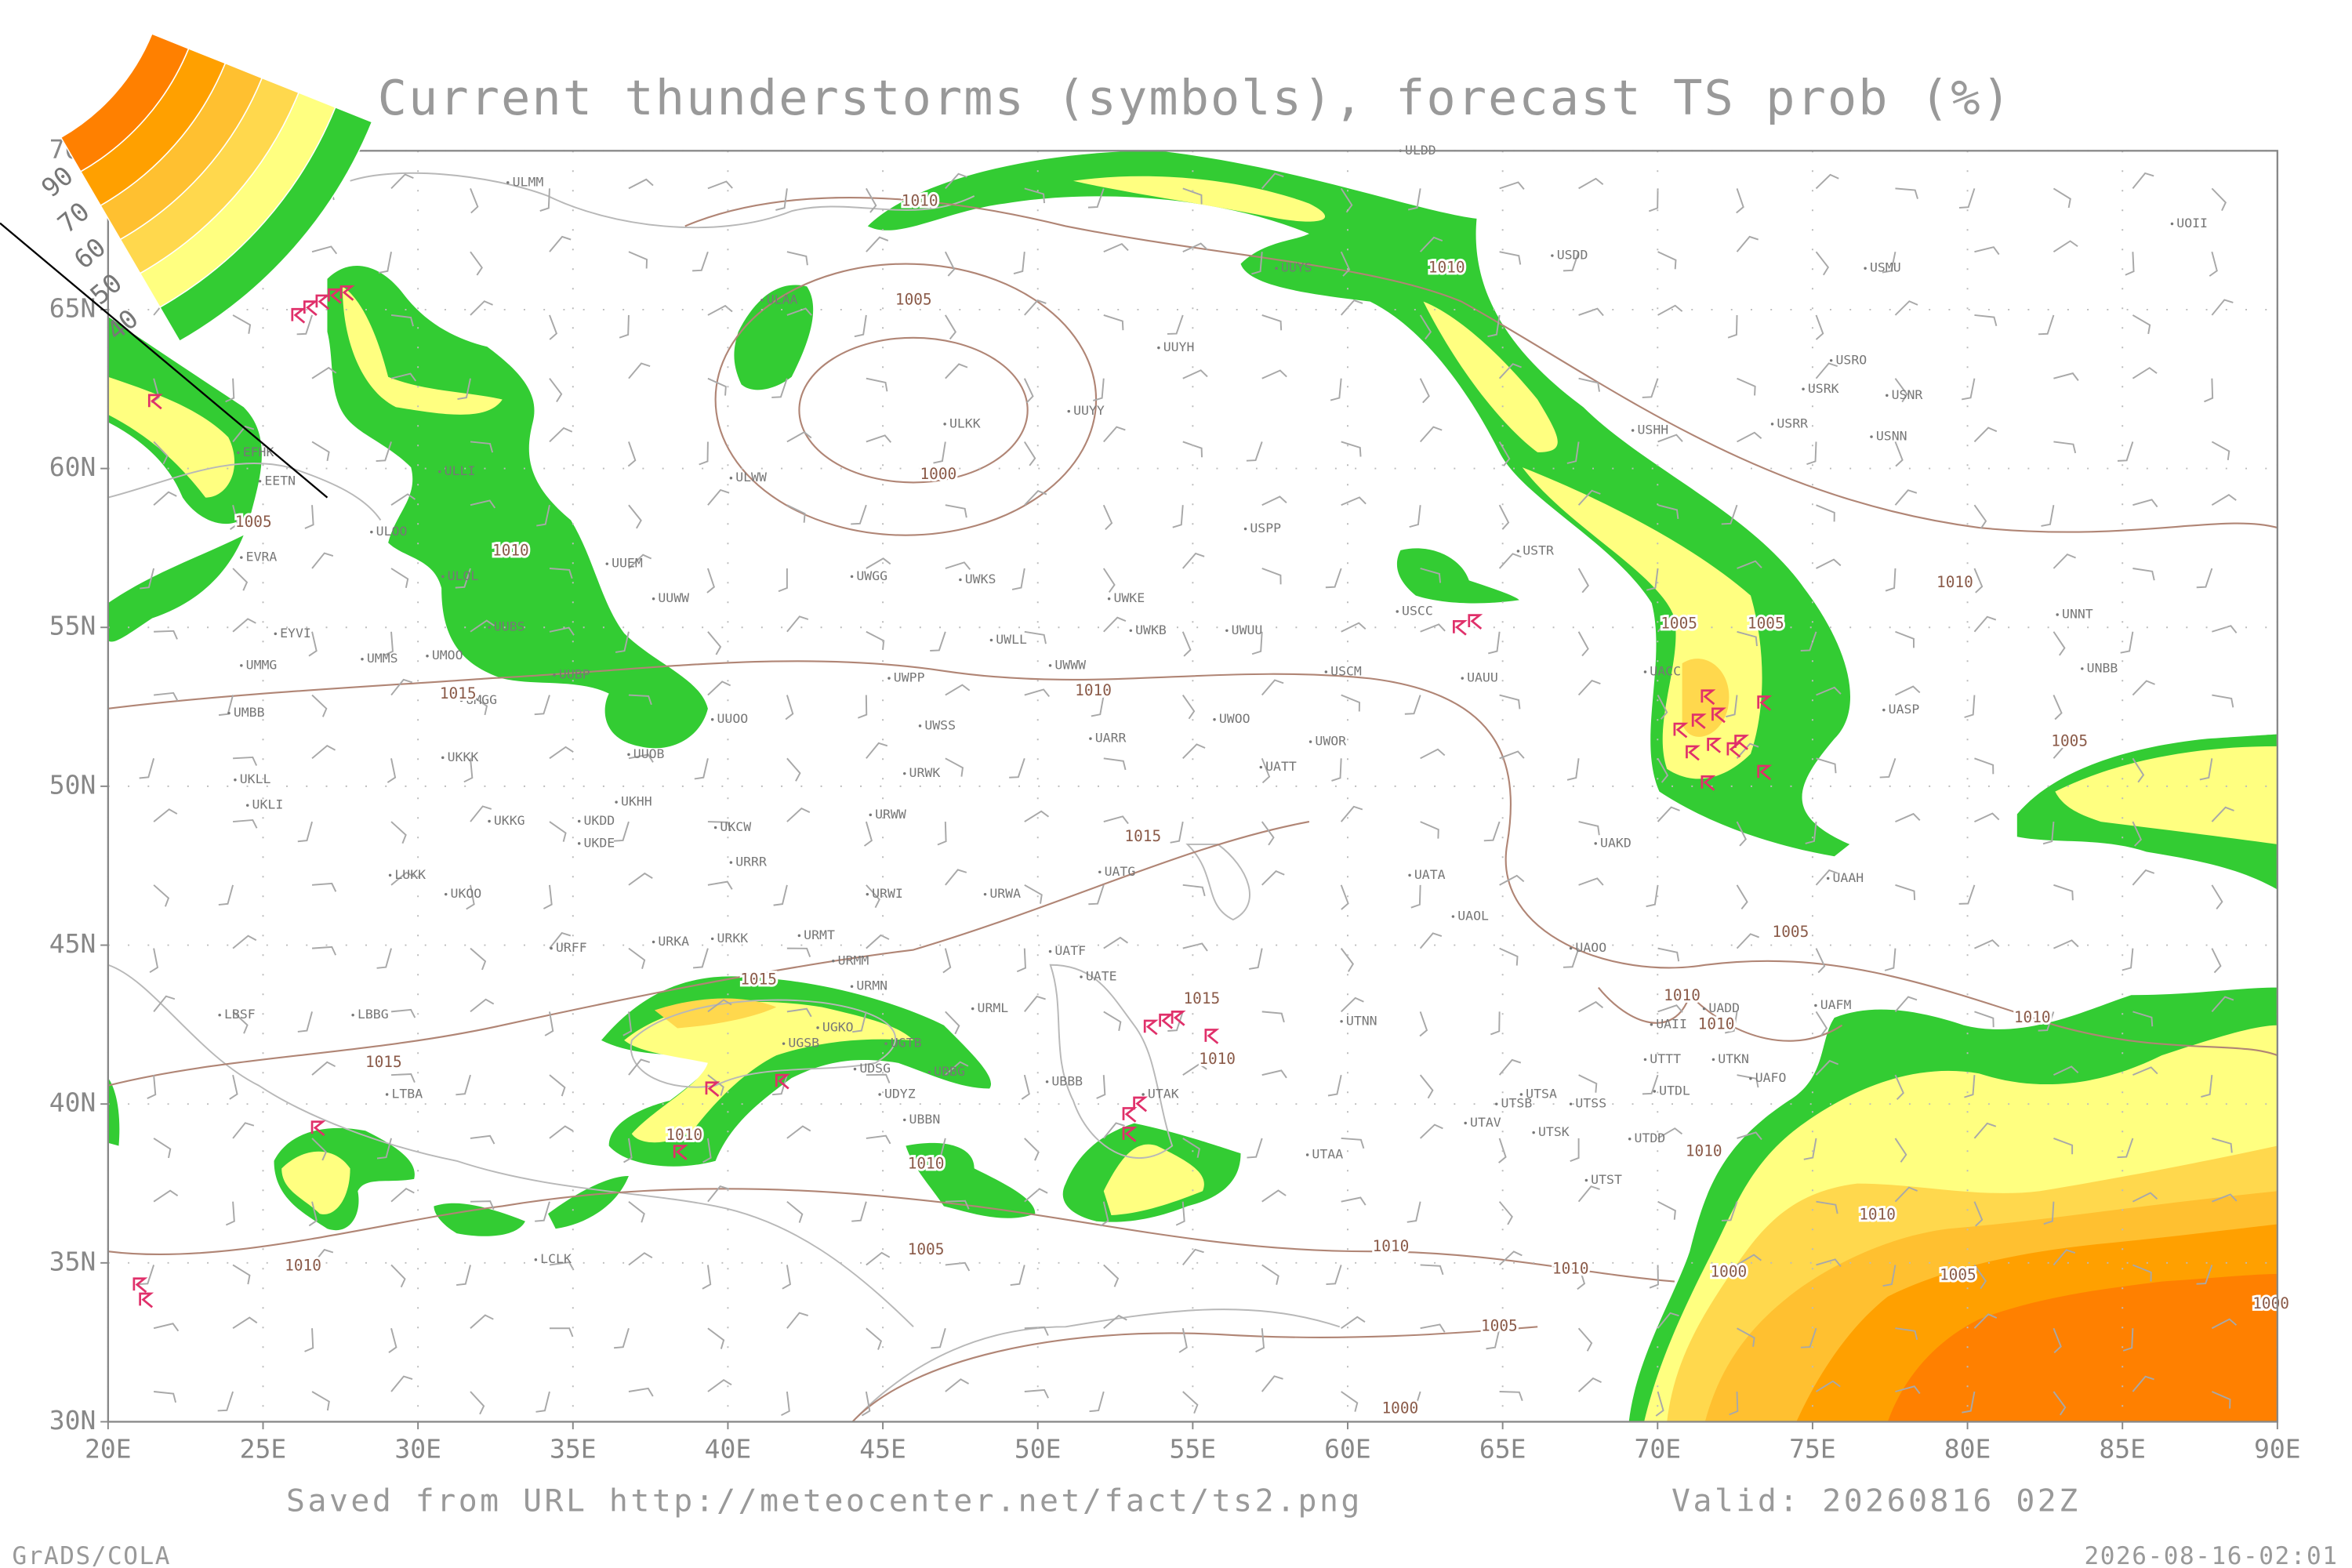 The image size is (2352, 1568). I want to click on station-label: UMMS, so click(382, 658).